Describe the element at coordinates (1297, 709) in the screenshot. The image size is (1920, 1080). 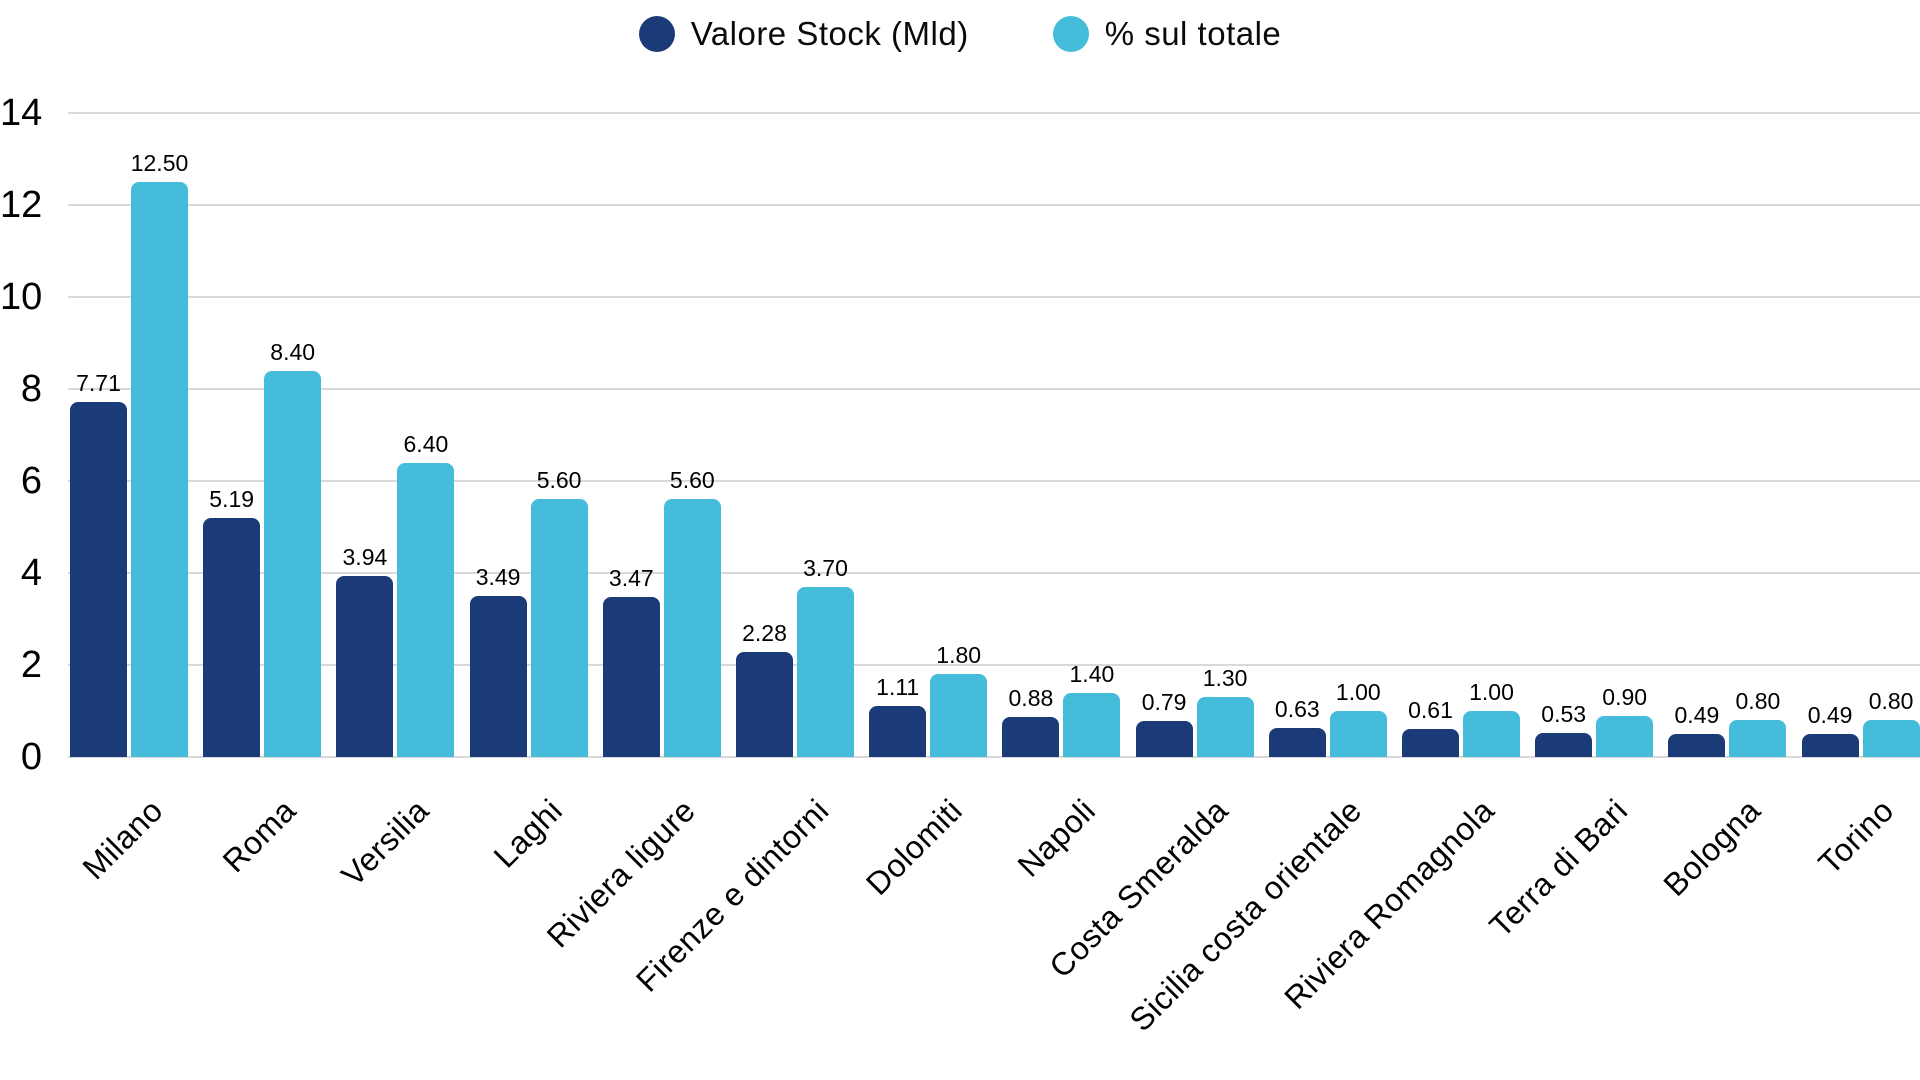
I see `bar-value-label: 0.63` at that location.